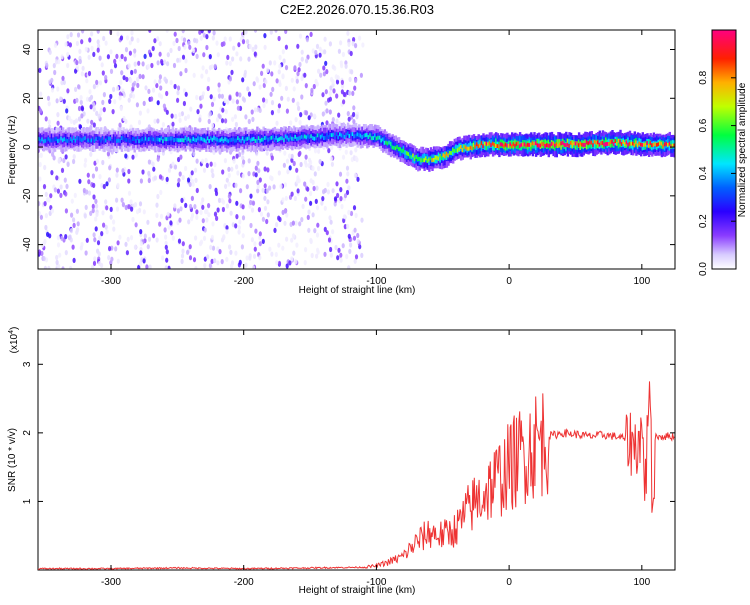  Describe the element at coordinates (12, 150) in the screenshot. I see `spectrogram-y-label: Frequency (Hz)` at that location.